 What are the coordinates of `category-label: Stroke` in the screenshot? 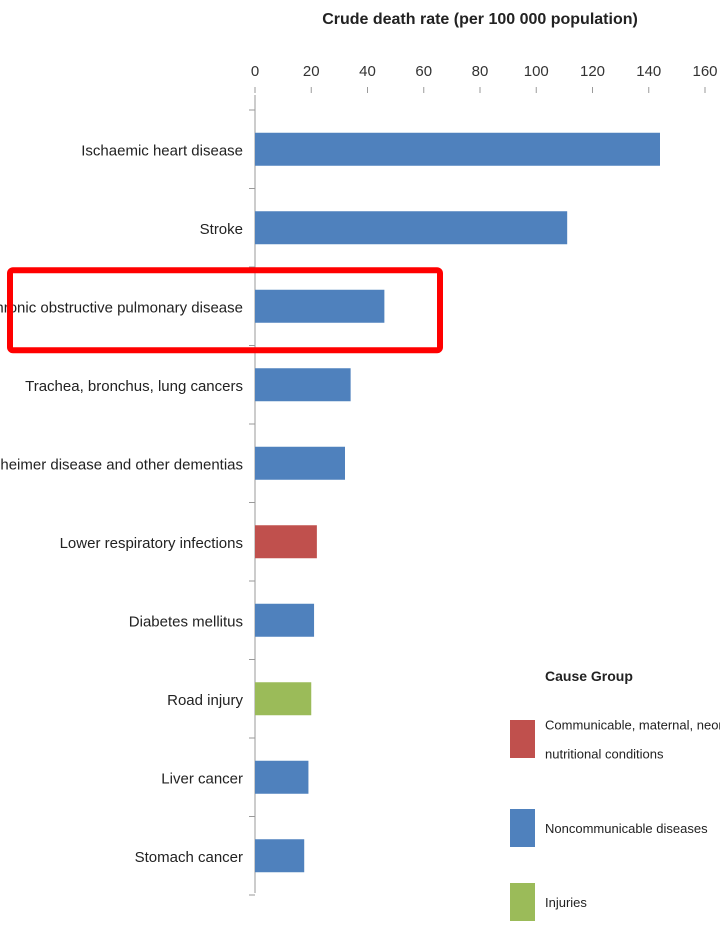 It's located at (221, 229).